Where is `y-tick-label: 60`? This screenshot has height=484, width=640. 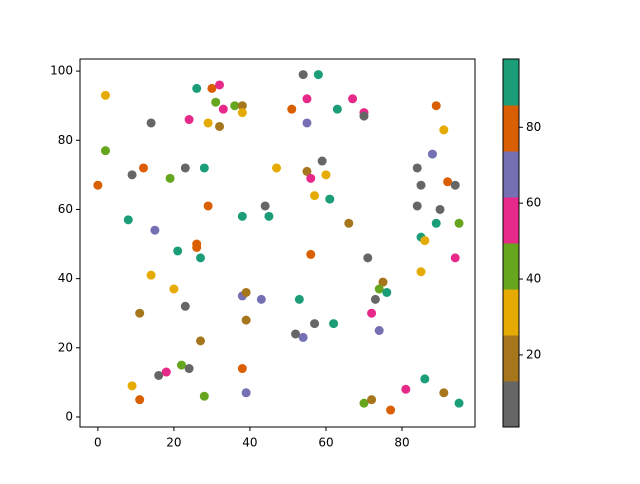 y-tick-label: 60 is located at coordinates (65, 209).